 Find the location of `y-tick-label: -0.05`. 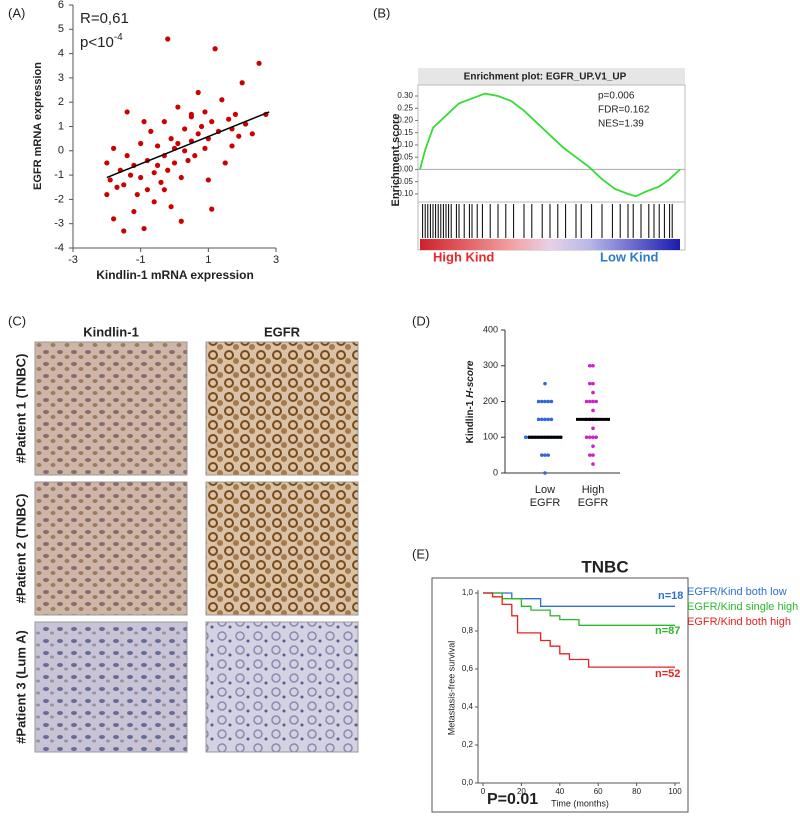

y-tick-label: -0.05 is located at coordinates (404, 181).